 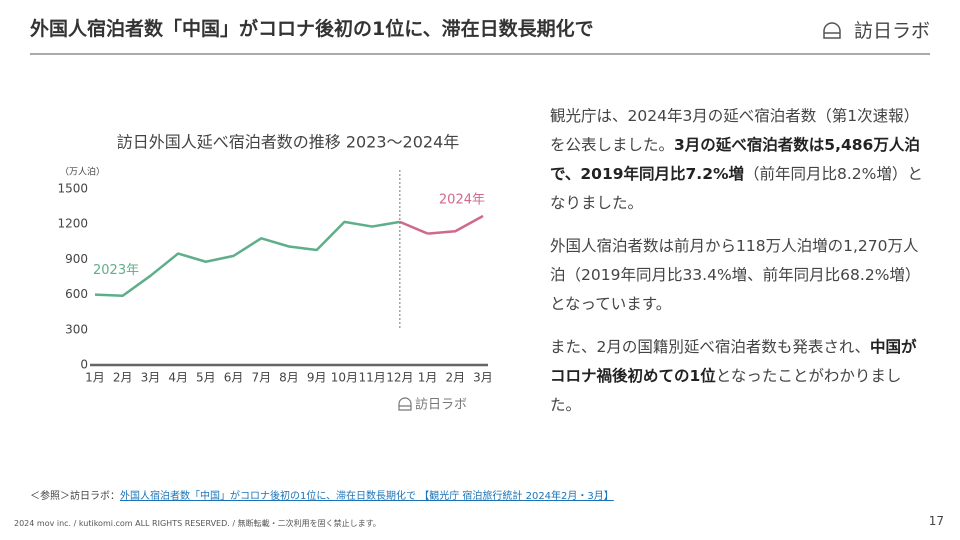 What do you see at coordinates (82, 172) in the screenshot?
I see `y-axis-label: （万人泊）` at bounding box center [82, 172].